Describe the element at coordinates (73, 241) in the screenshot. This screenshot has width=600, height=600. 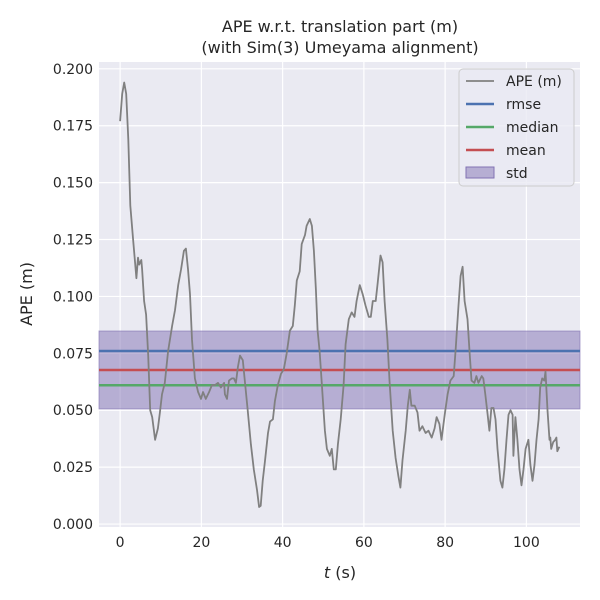
I see `y-tick-label: 0.125` at that location.